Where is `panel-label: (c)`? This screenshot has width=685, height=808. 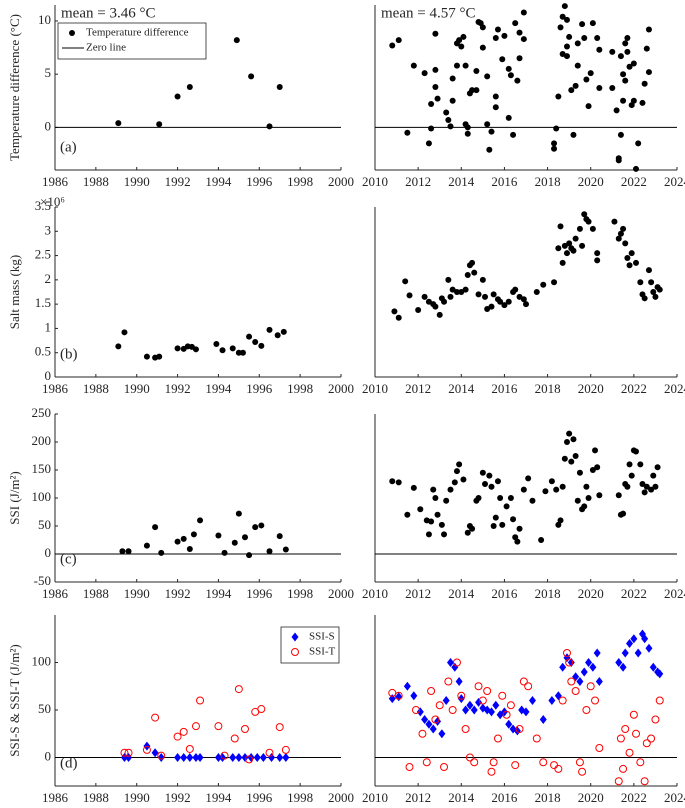 panel-label: (c) is located at coordinates (68, 559).